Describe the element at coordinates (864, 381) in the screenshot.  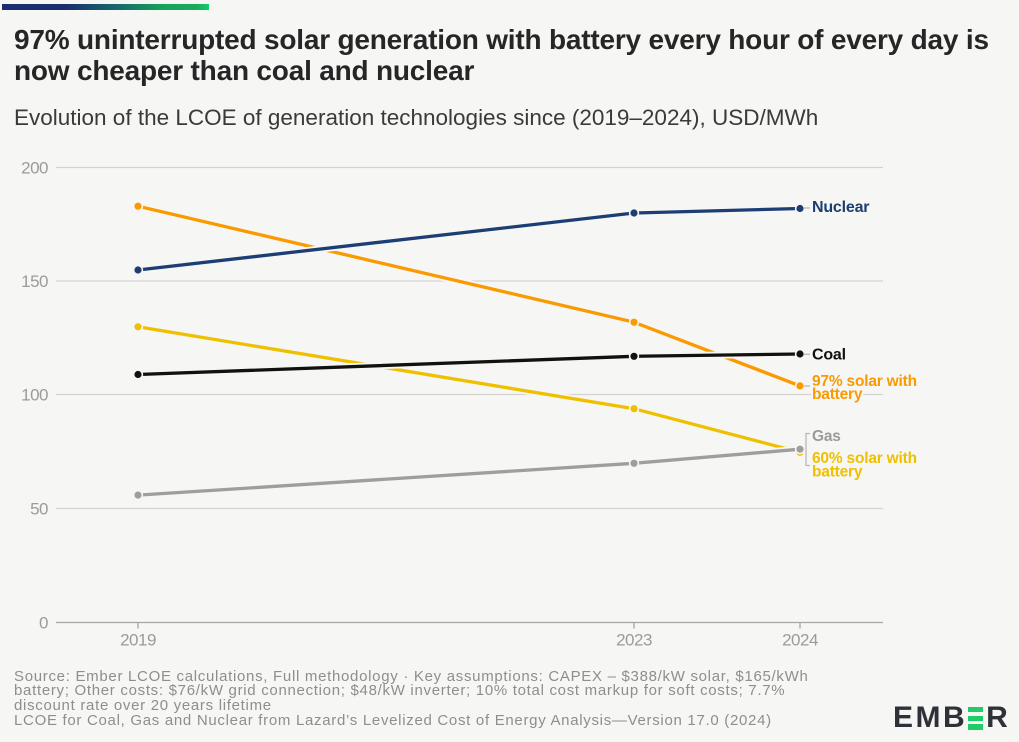
I see `svg-text: 97% solar with` at that location.